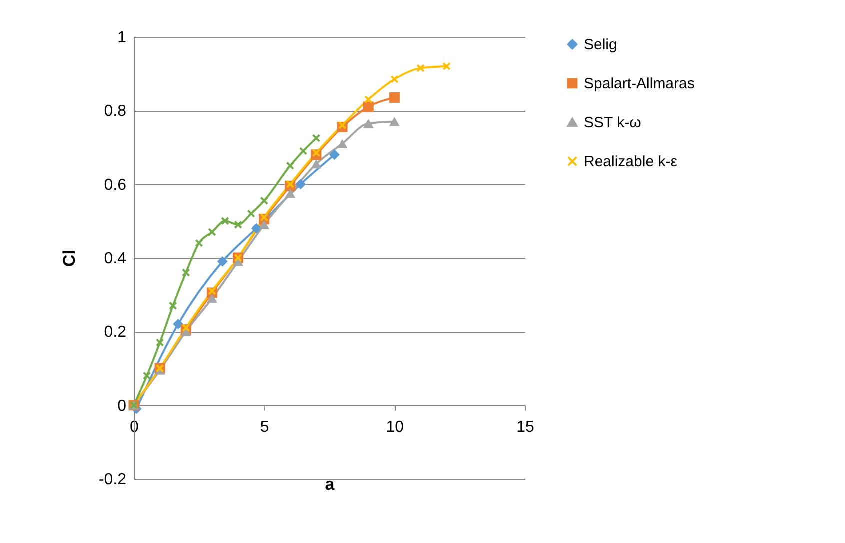  What do you see at coordinates (115, 185) in the screenshot?
I see `y-tick-label: 0.6` at bounding box center [115, 185].